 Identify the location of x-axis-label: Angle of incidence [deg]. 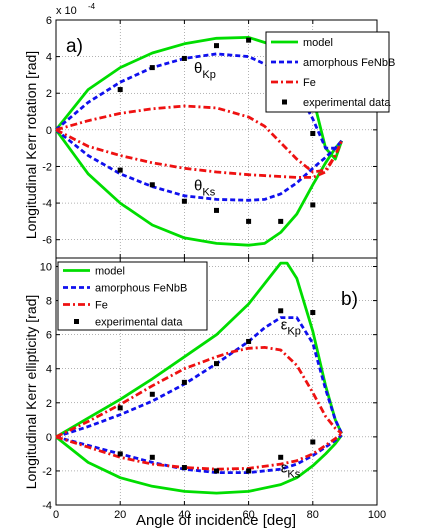
(216, 520).